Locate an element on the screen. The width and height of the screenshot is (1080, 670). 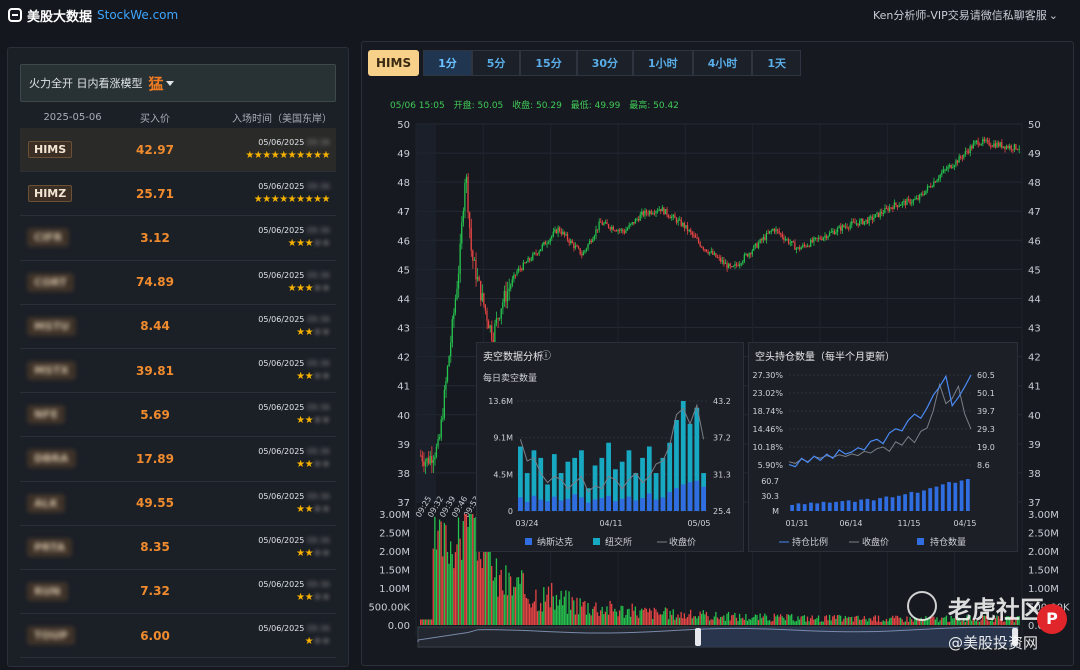
signal-row: NFE 5.69 05/06/2025 09:36 ★★★★ is located at coordinates (178, 415).